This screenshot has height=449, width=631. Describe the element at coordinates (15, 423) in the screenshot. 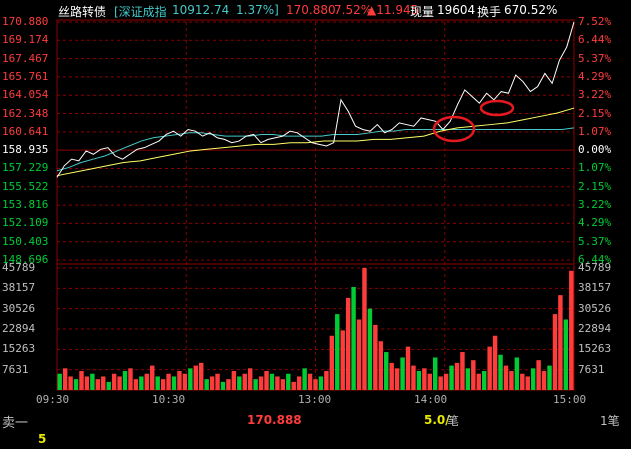

I see `side-label: 卖一` at that location.